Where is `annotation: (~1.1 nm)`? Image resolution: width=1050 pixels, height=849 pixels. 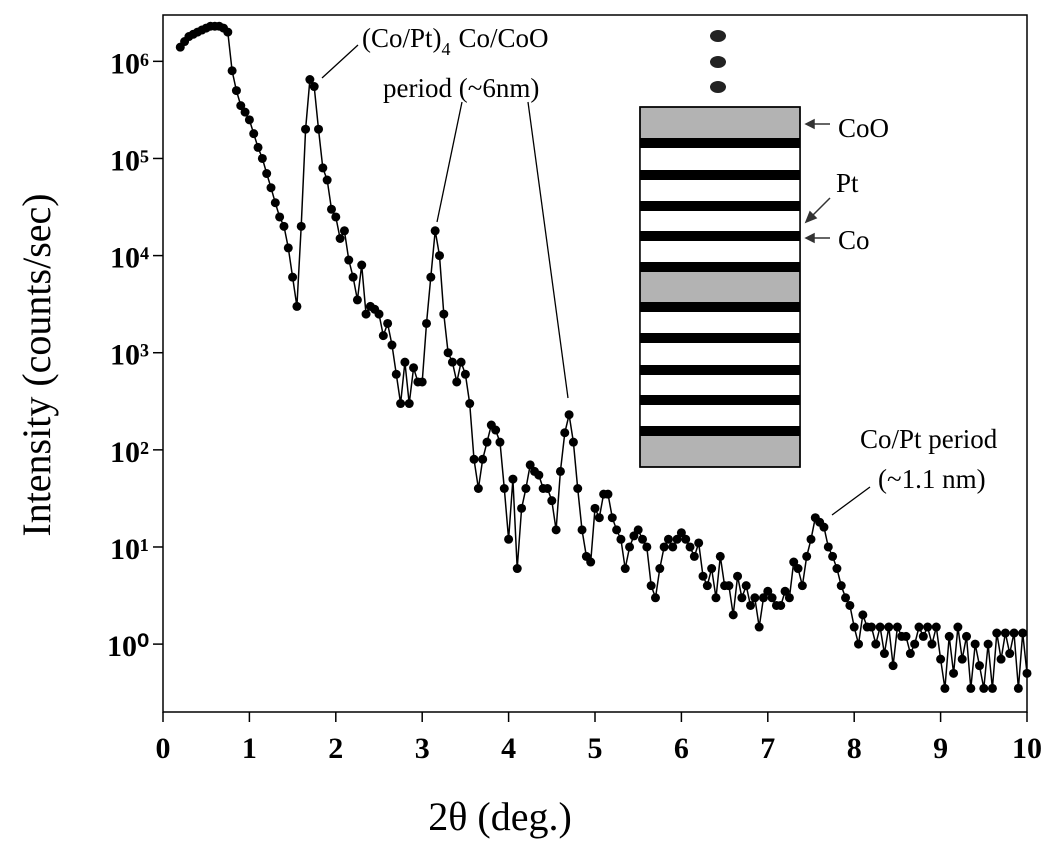
annotation: (~1.1 nm) is located at coordinates (932, 479).